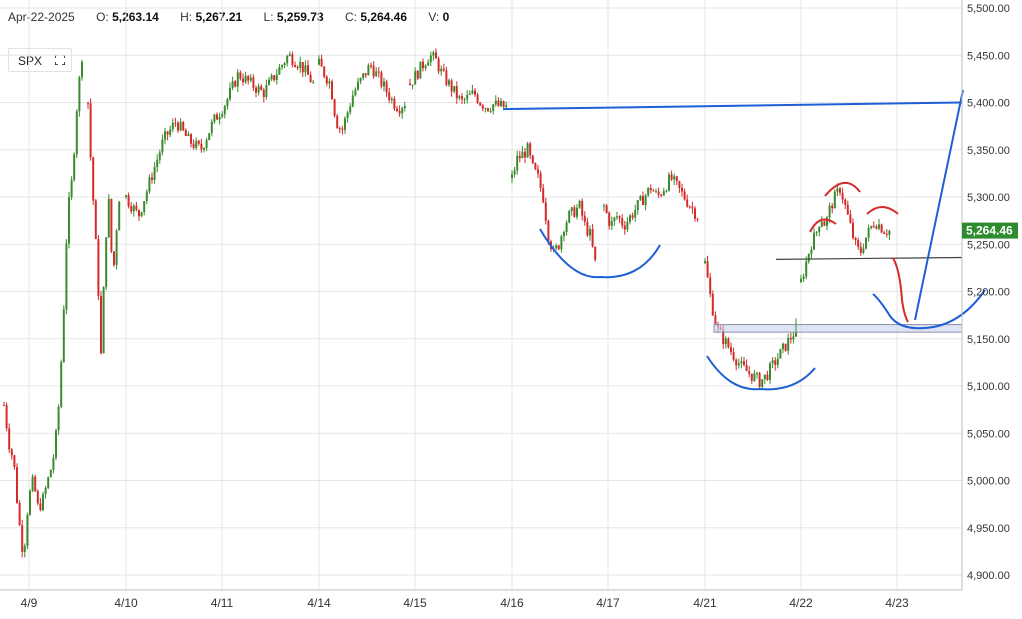 The height and width of the screenshot is (619, 1022). What do you see at coordinates (222, 603) in the screenshot?
I see `x-tick-label: 4/11` at bounding box center [222, 603].